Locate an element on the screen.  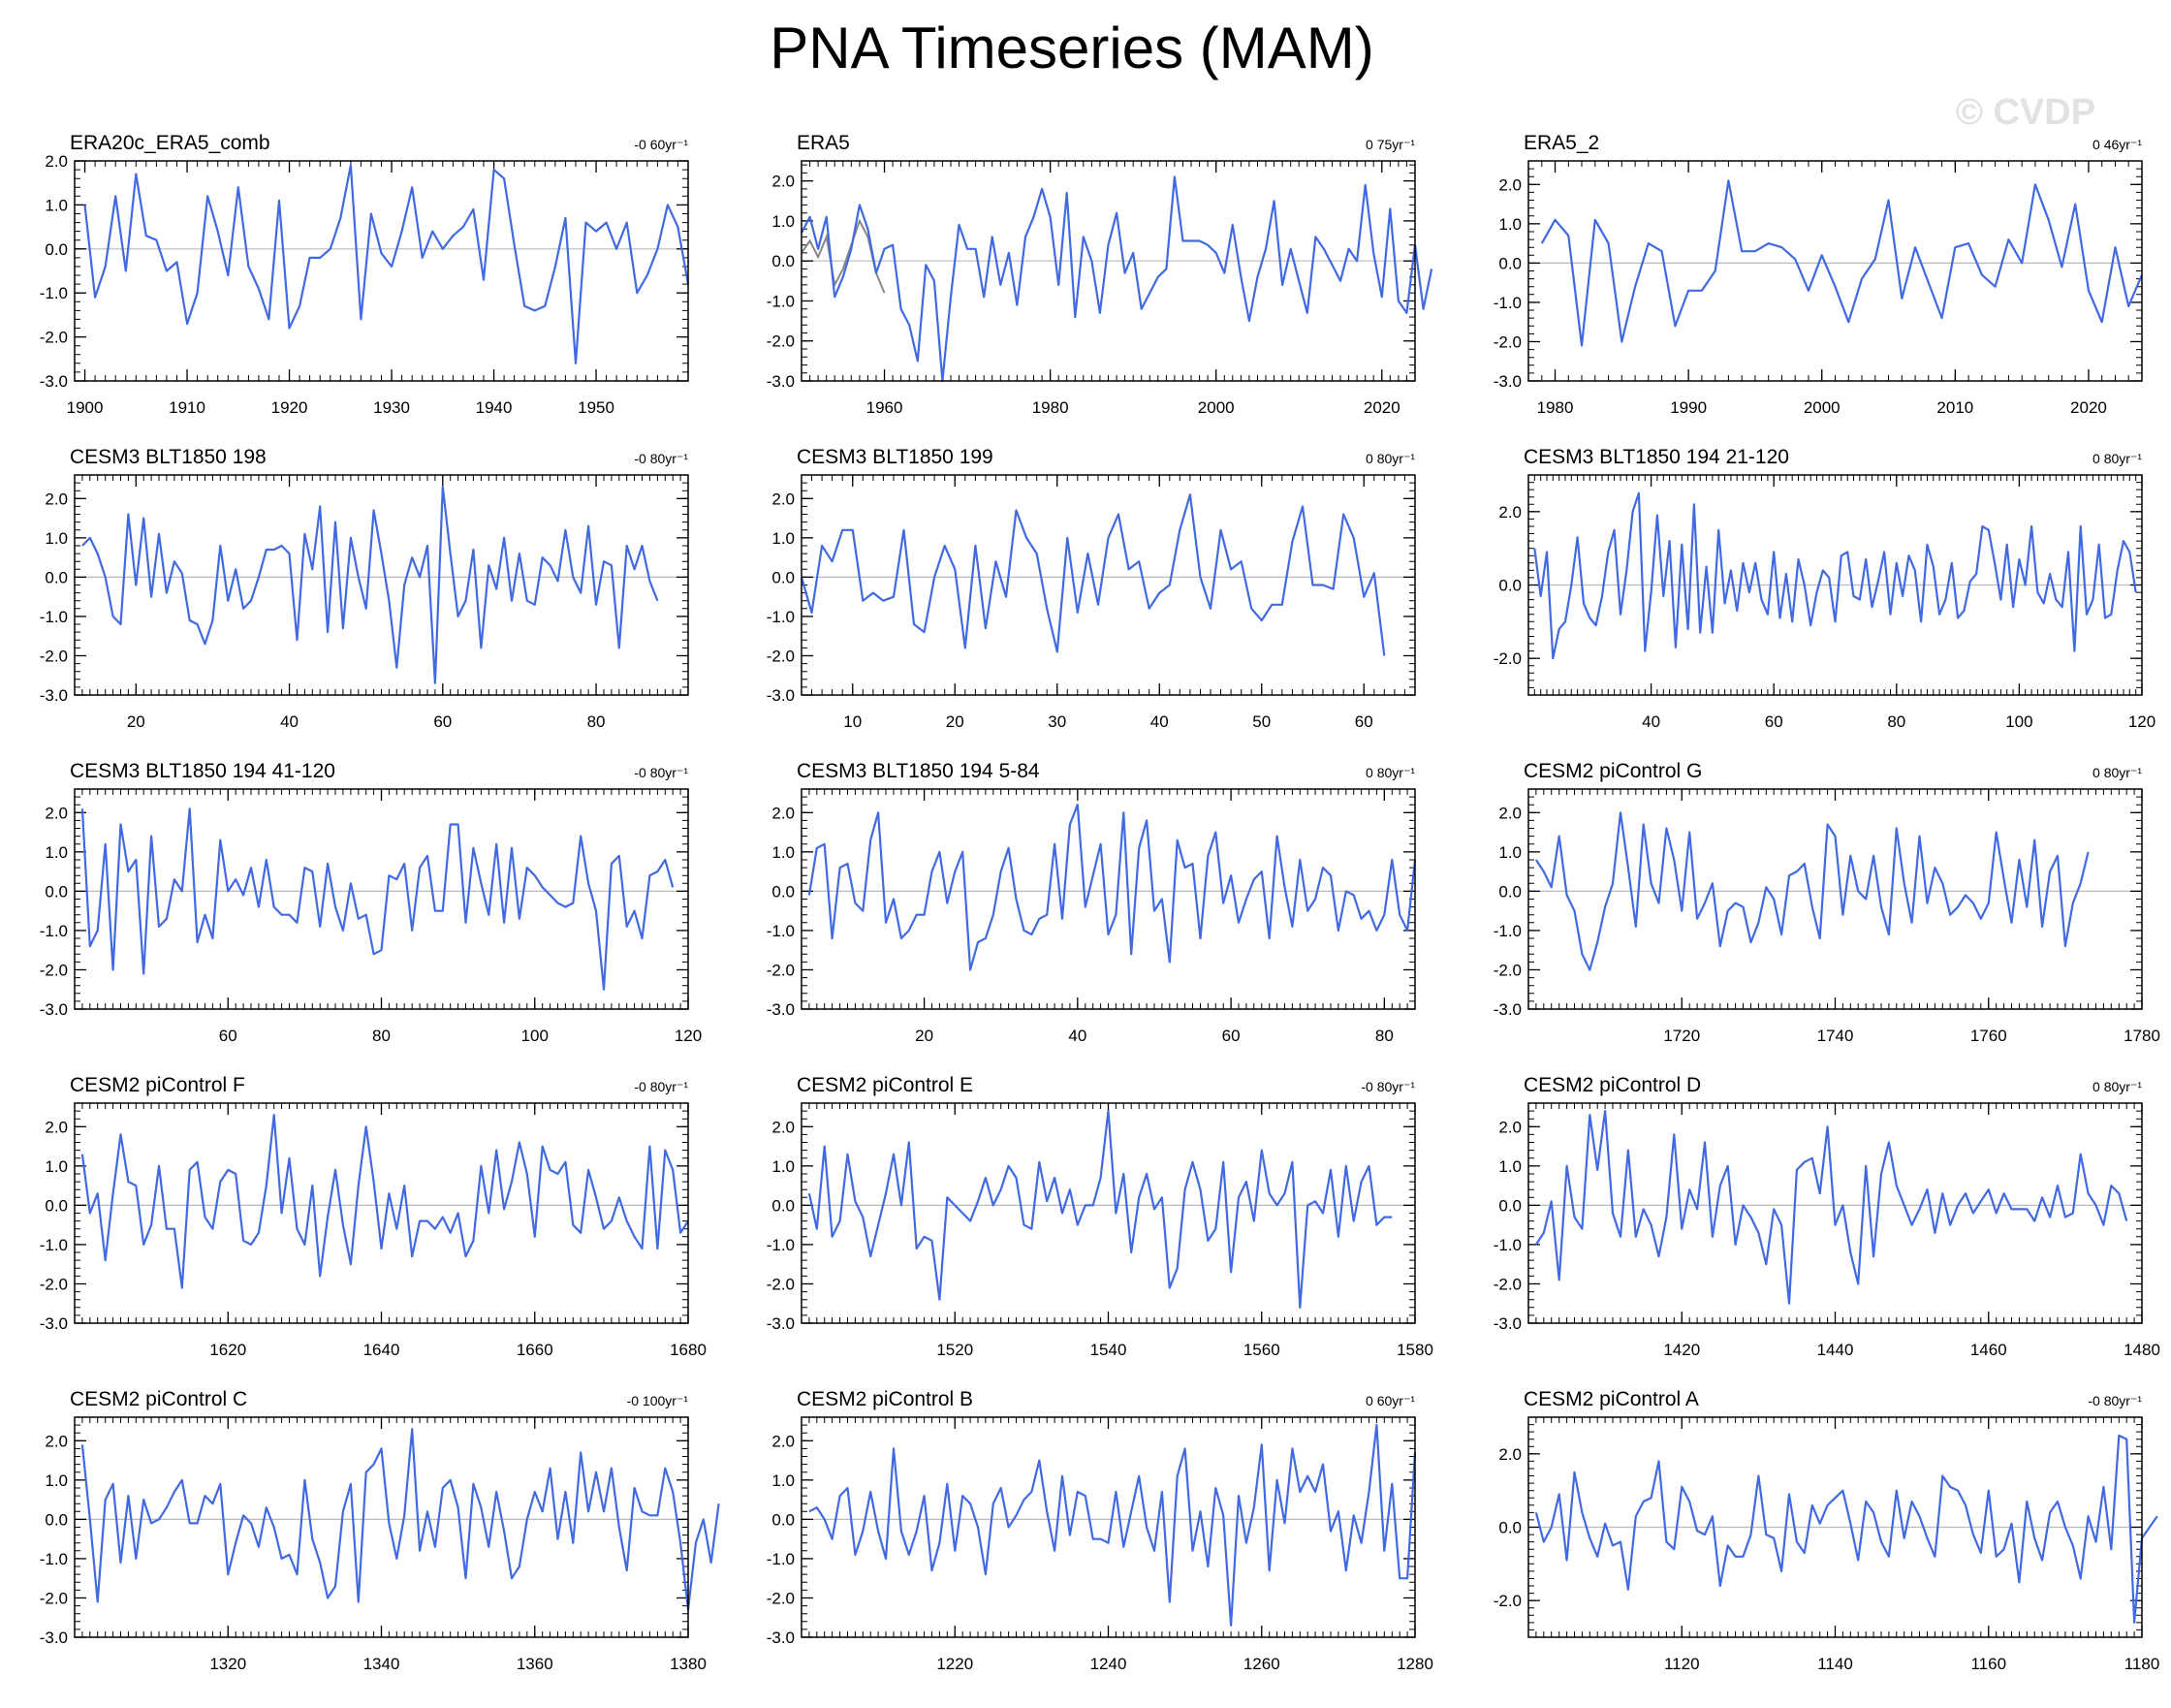
y-minor-ticks is located at coordinates (1108, 273).